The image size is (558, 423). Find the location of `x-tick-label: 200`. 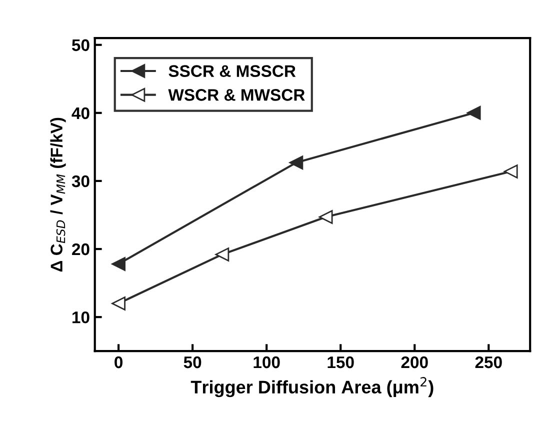

x-tick-label: 200 is located at coordinates (414, 362).